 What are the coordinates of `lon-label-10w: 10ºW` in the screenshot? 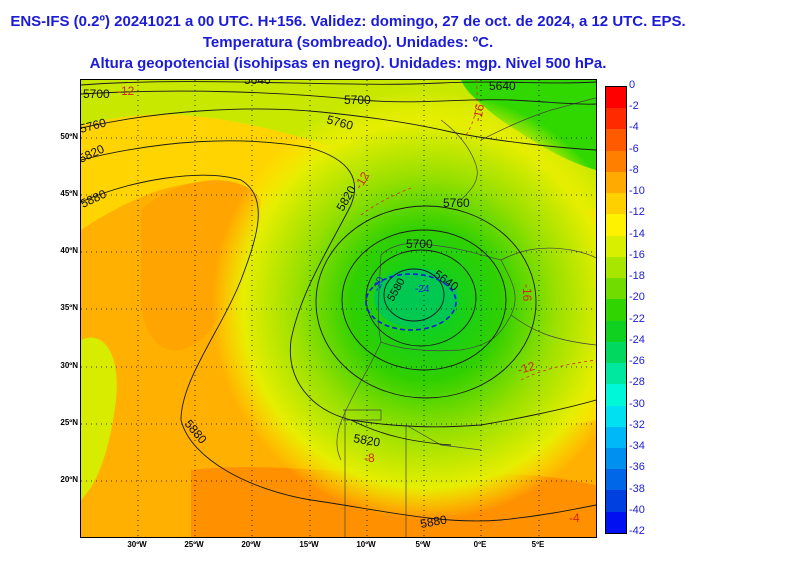 It's located at (366, 544).